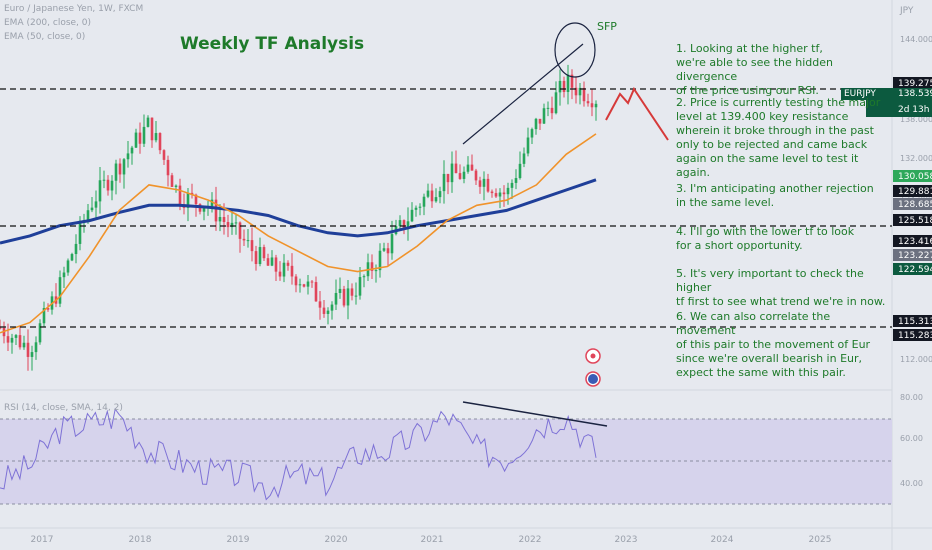 Image resolution: width=932 pixels, height=550 pixels. I want to click on price-tag: 122.594, so click(912, 269).